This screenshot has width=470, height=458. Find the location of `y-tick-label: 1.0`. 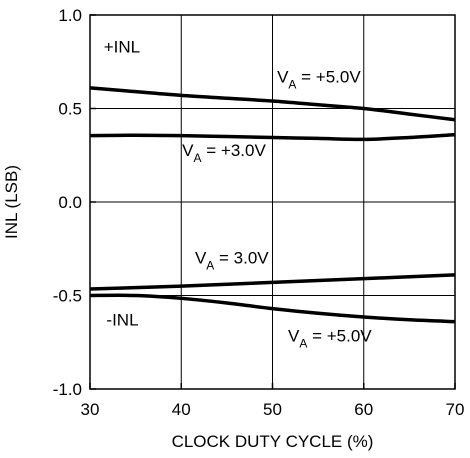

y-tick-label: 1.0 is located at coordinates (70, 15).